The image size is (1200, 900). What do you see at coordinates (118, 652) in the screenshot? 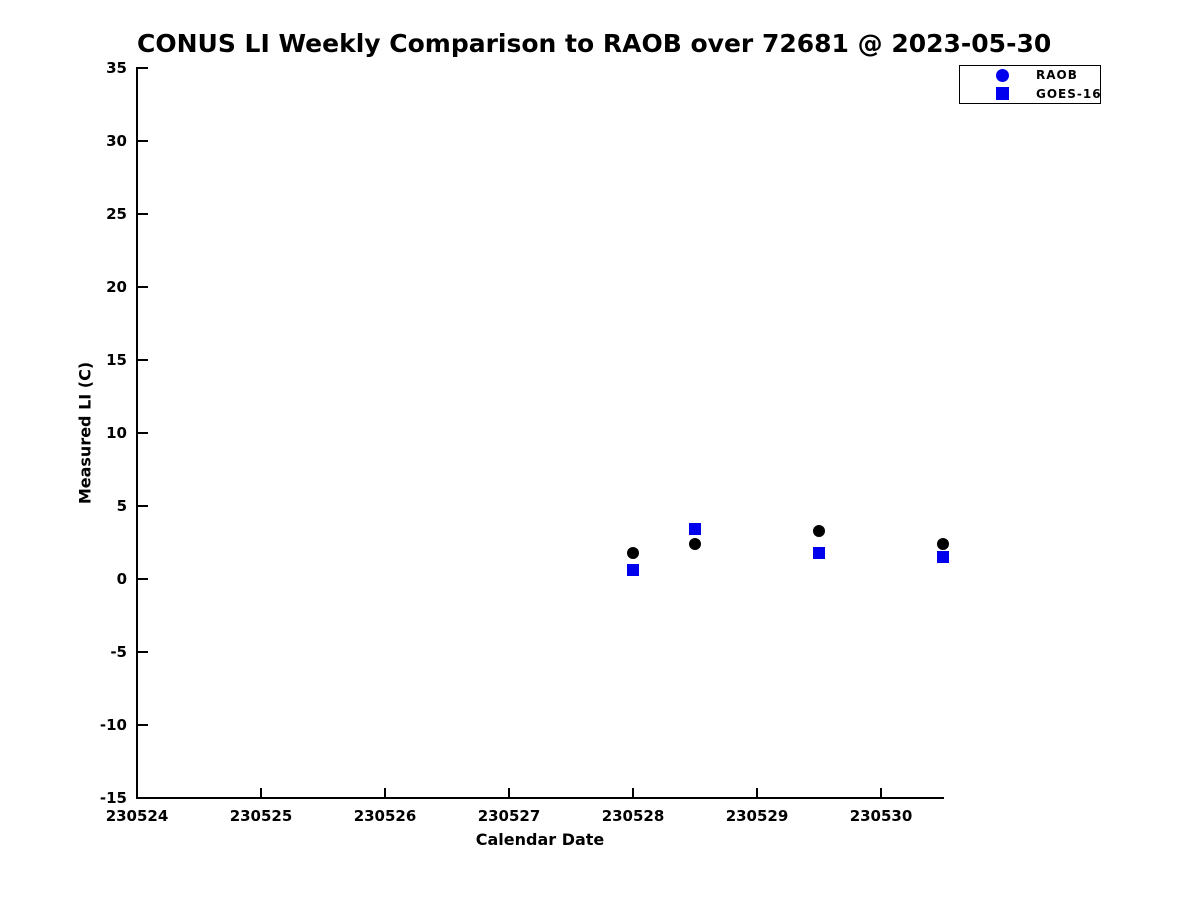
I see `y-tick-label: -5` at bounding box center [118, 652].